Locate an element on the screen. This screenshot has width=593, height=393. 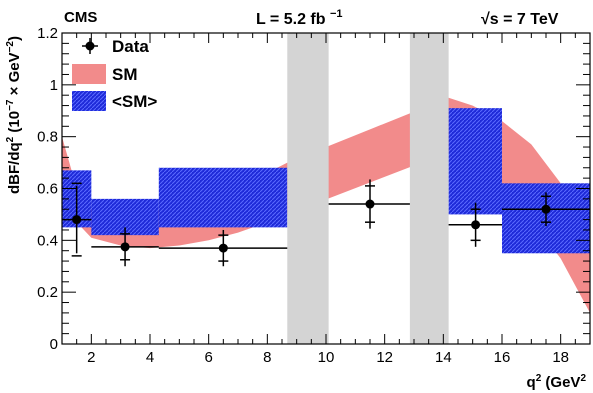
y-axis-title-close: ) is located at coordinates (14, 38).